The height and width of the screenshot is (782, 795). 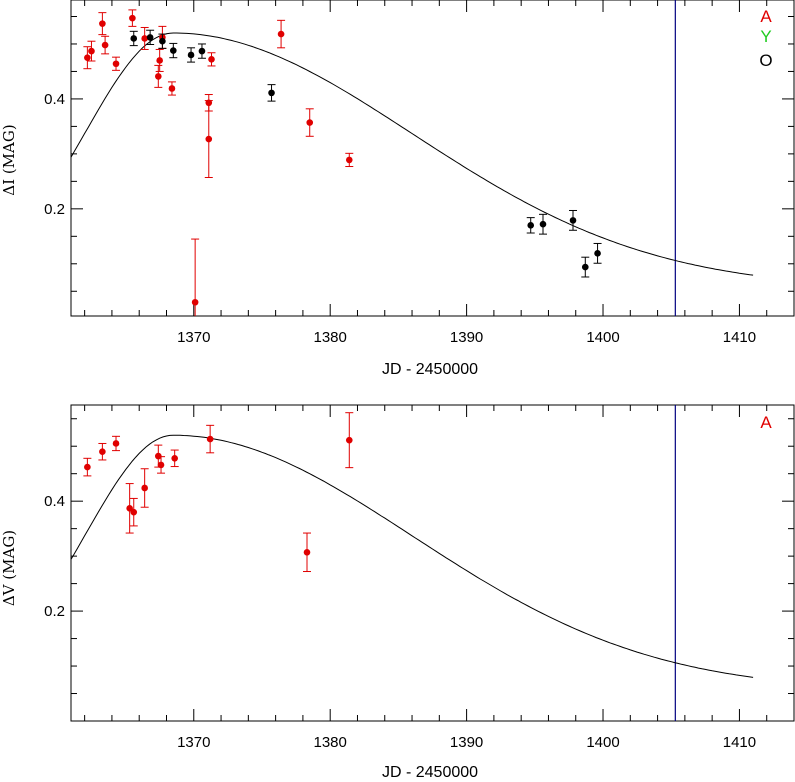 What do you see at coordinates (330, 742) in the screenshot?
I see `x-tick-label: 1380` at bounding box center [330, 742].